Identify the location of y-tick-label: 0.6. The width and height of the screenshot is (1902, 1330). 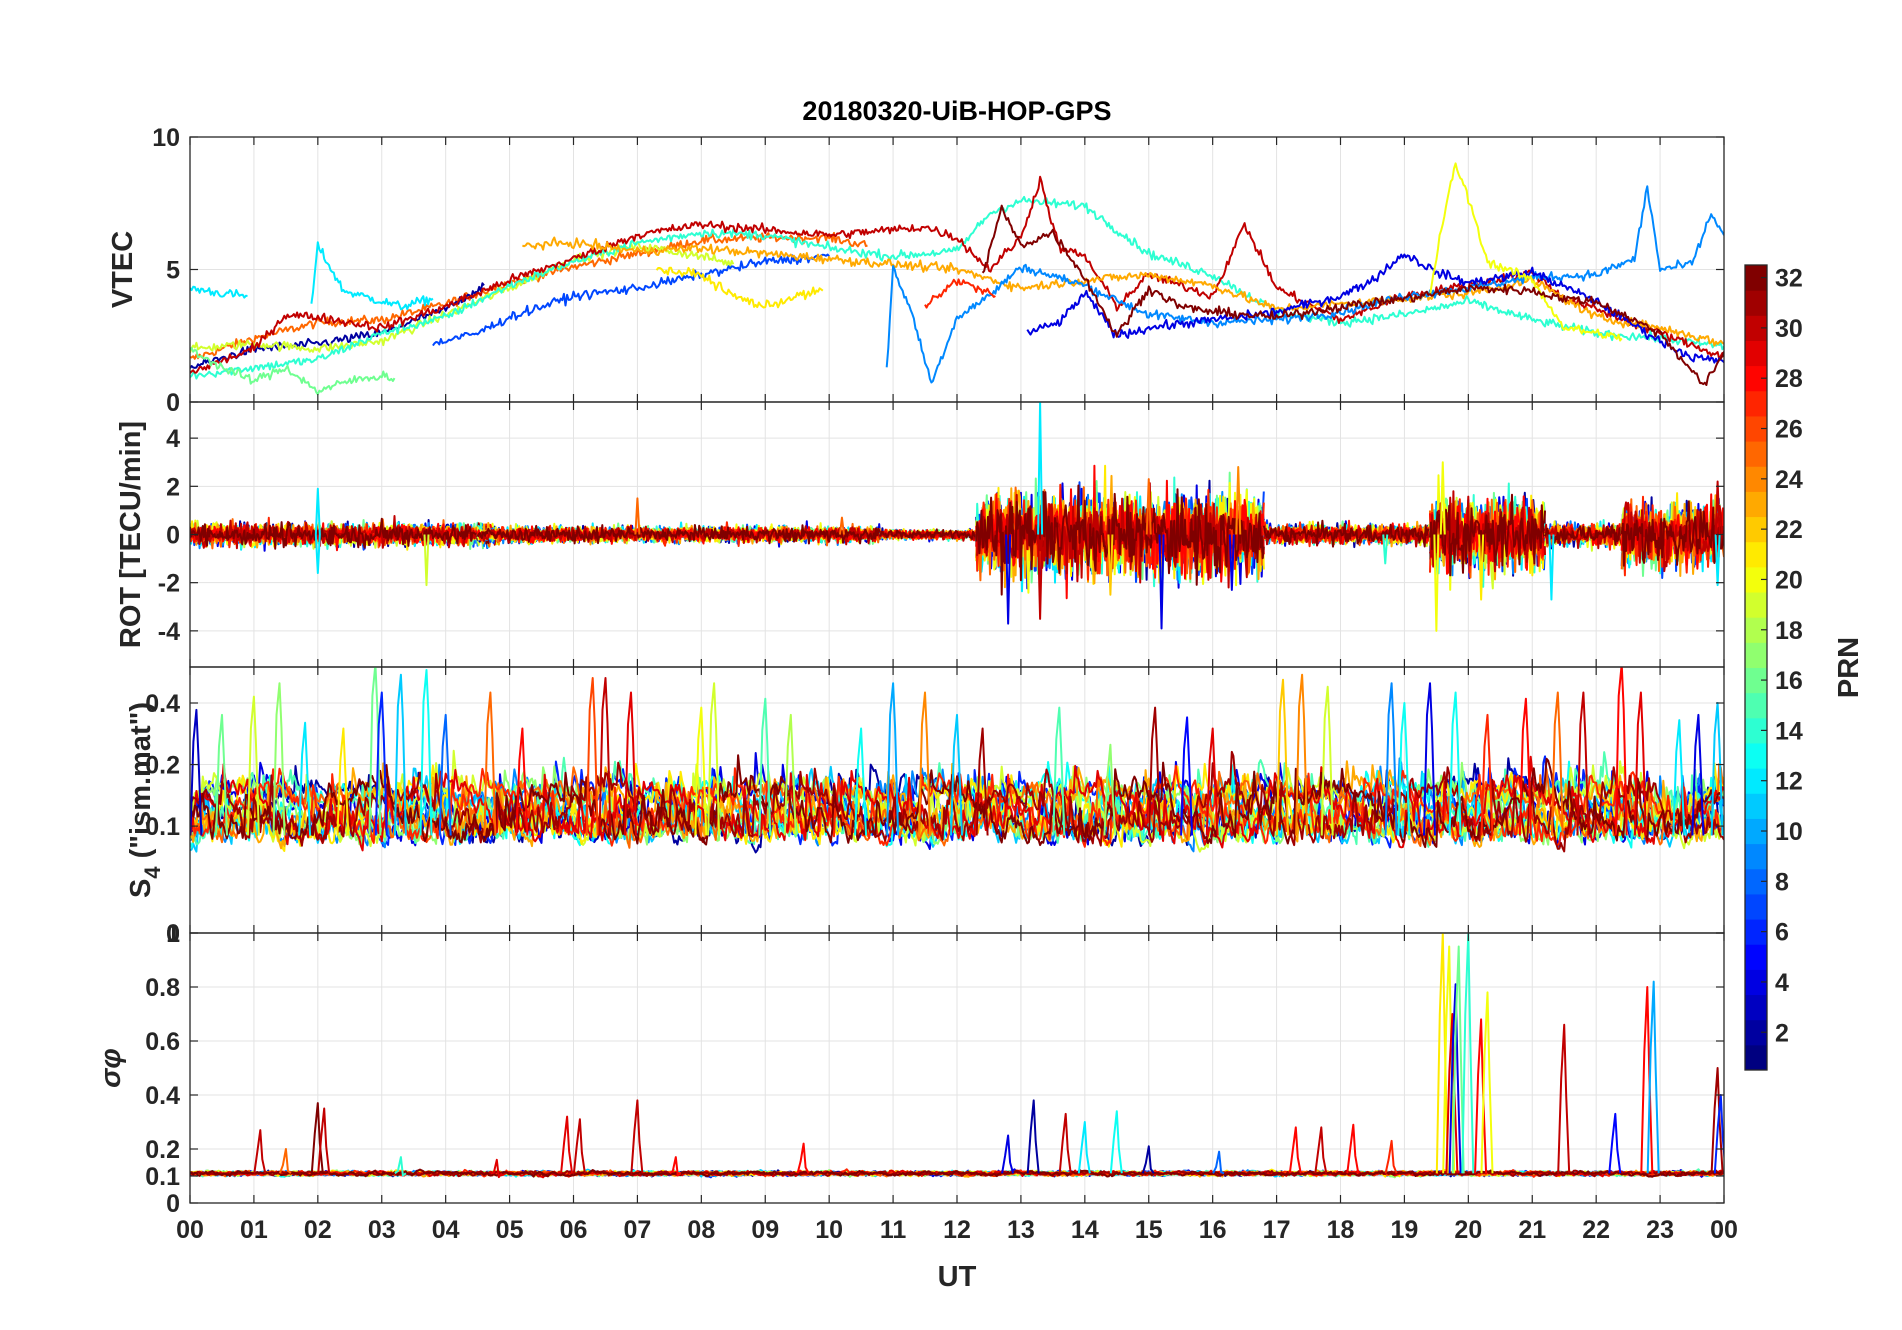
(162, 1042).